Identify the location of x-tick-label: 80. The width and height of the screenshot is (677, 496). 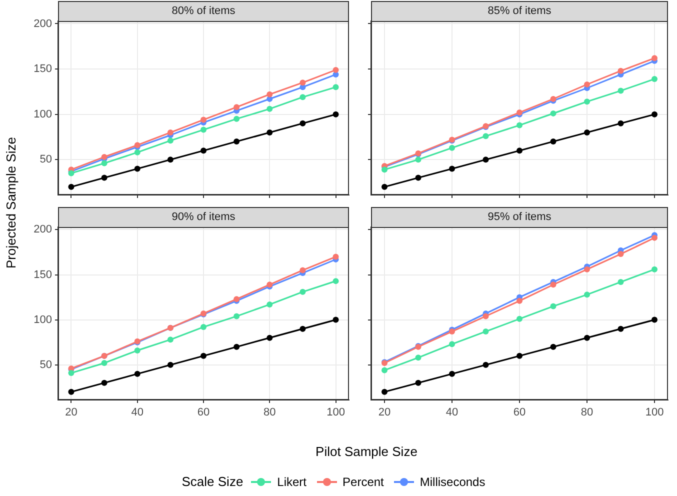
(587, 412).